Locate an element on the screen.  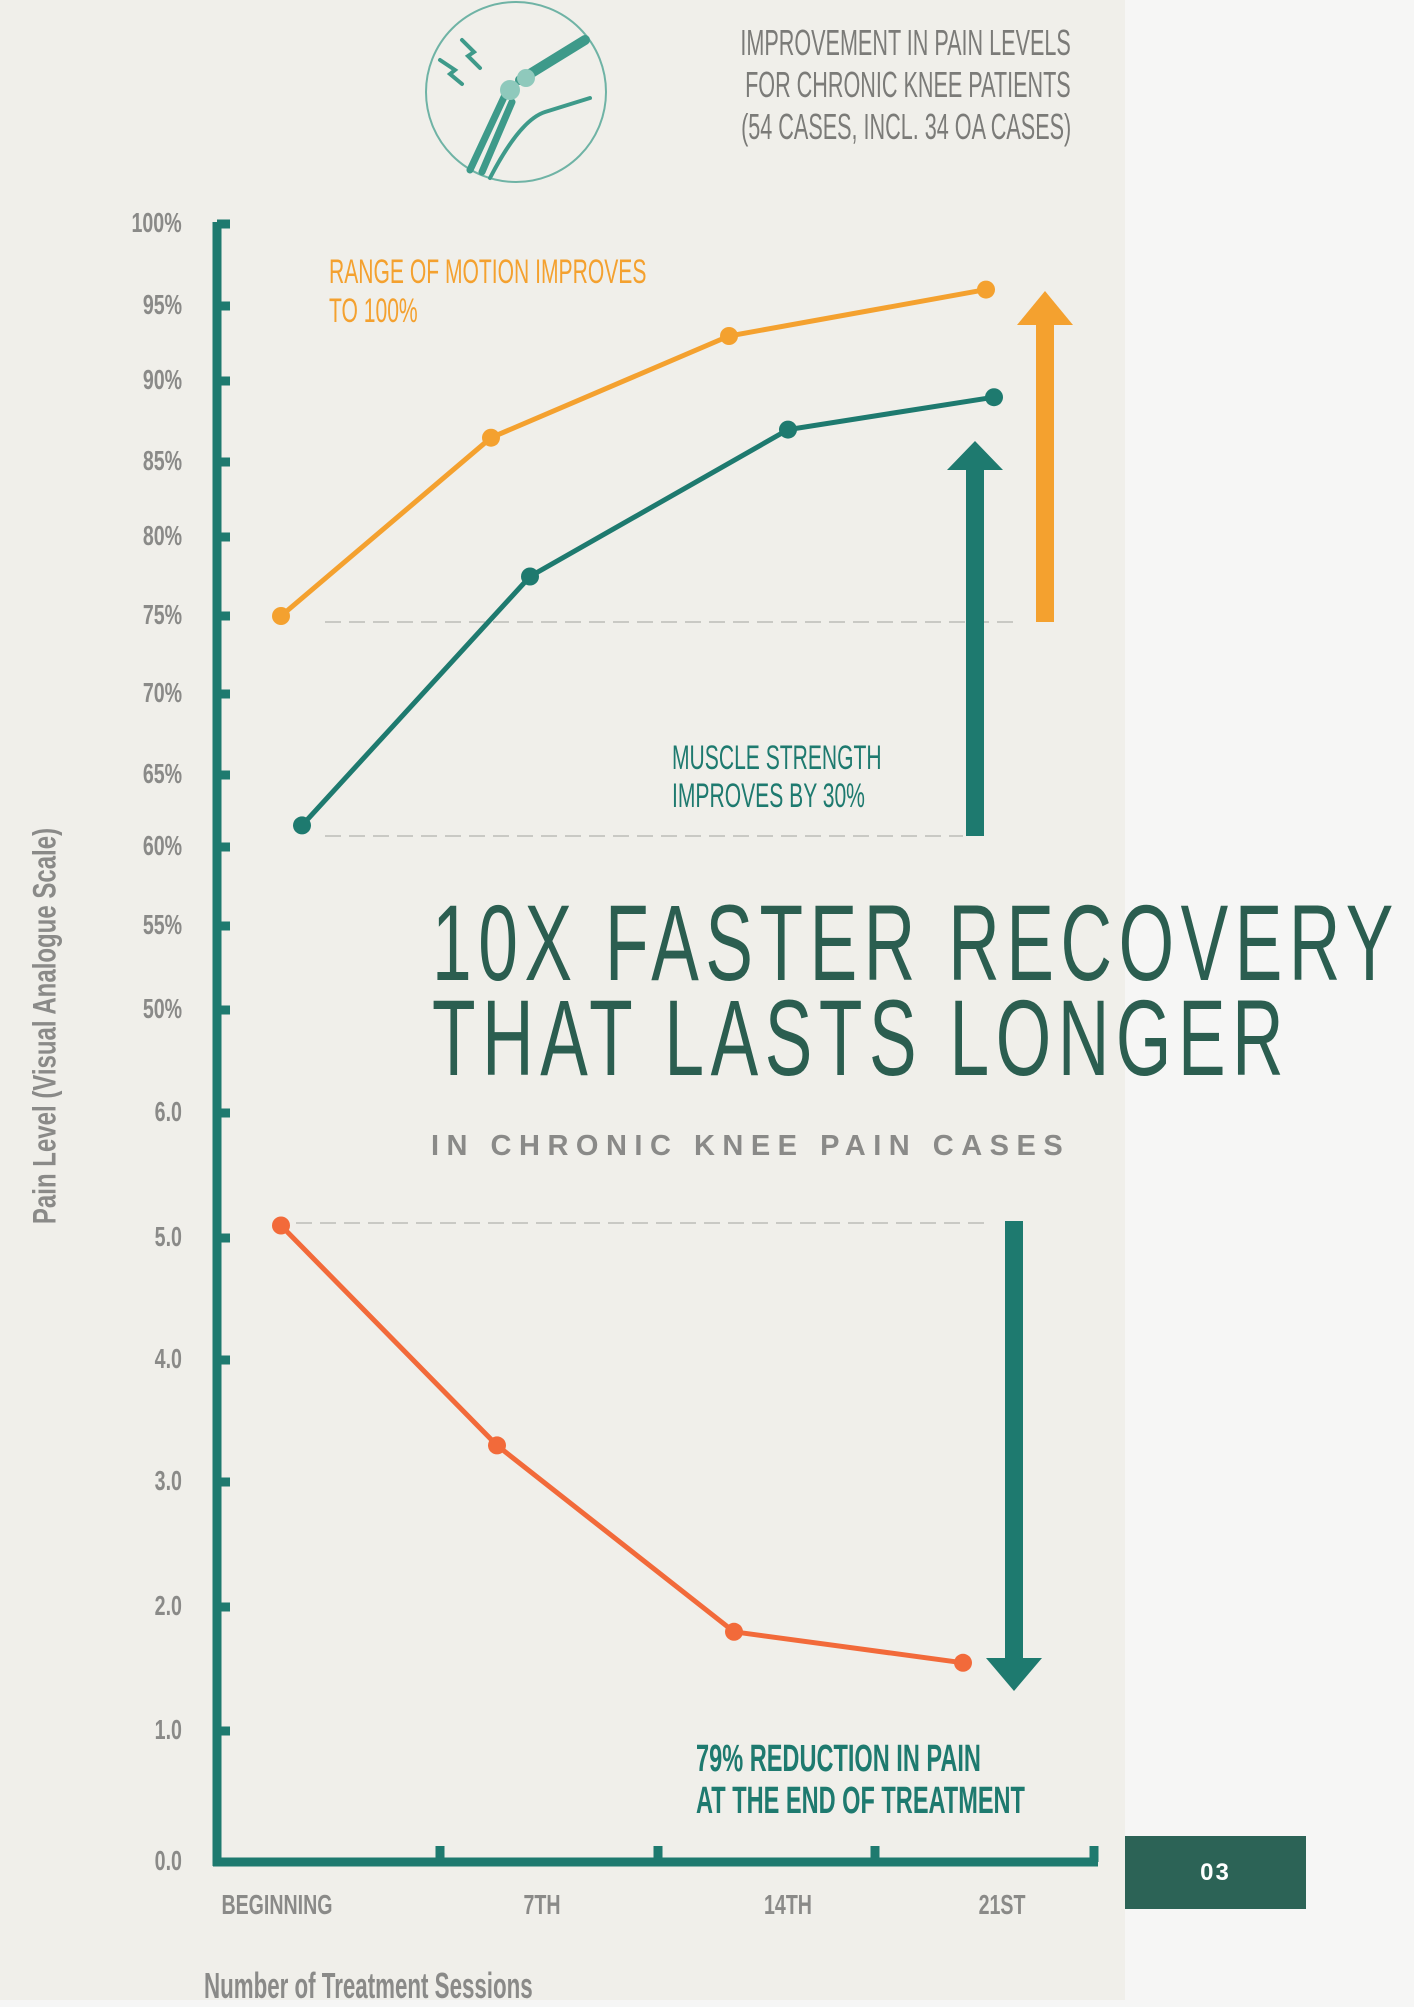
rom-annotation: TO 100% is located at coordinates (373, 311).